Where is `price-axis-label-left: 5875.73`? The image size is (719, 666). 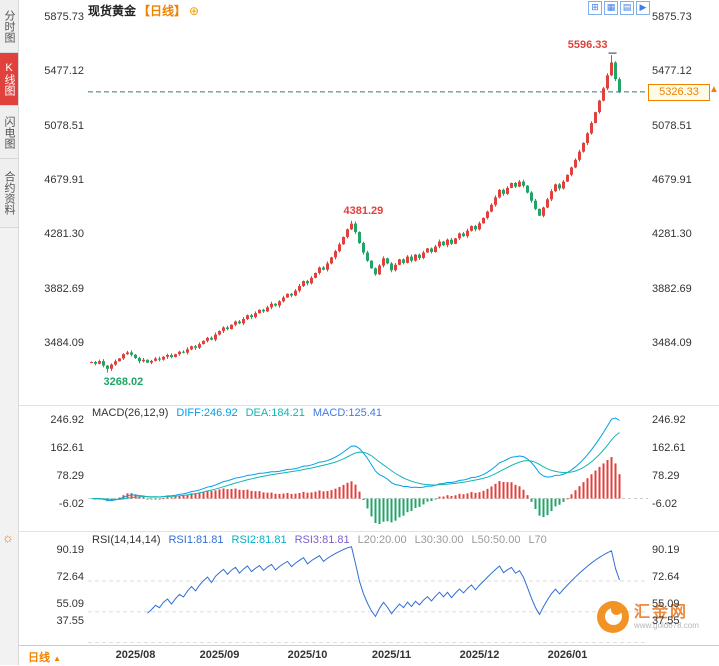 price-axis-label-left: 5875.73 is located at coordinates (64, 17).